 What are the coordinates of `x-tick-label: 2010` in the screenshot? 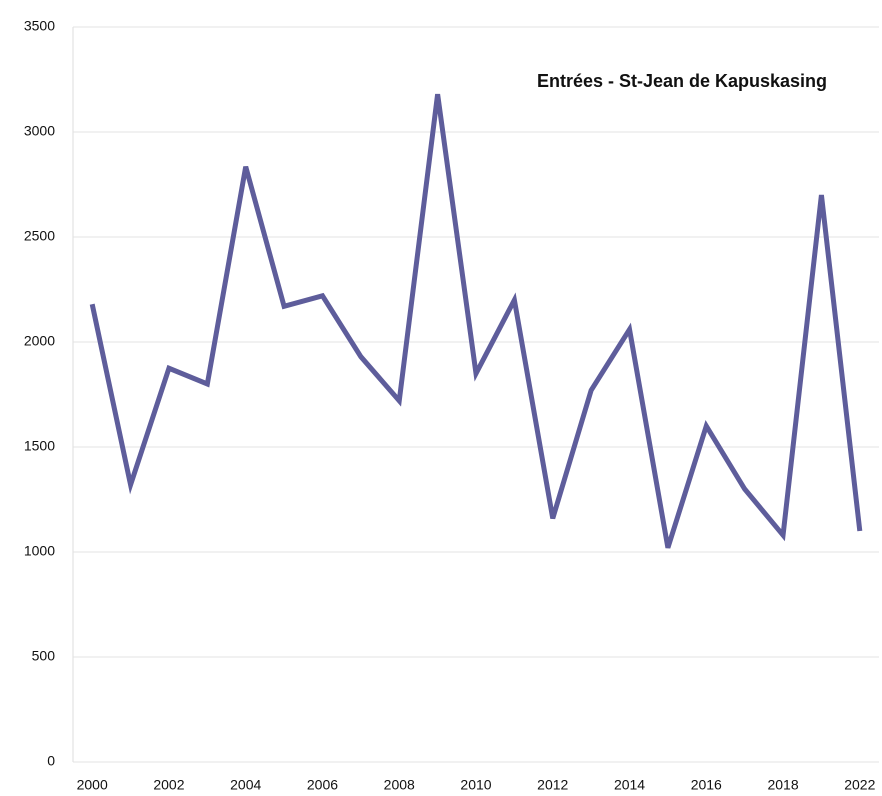 It's located at (475, 785).